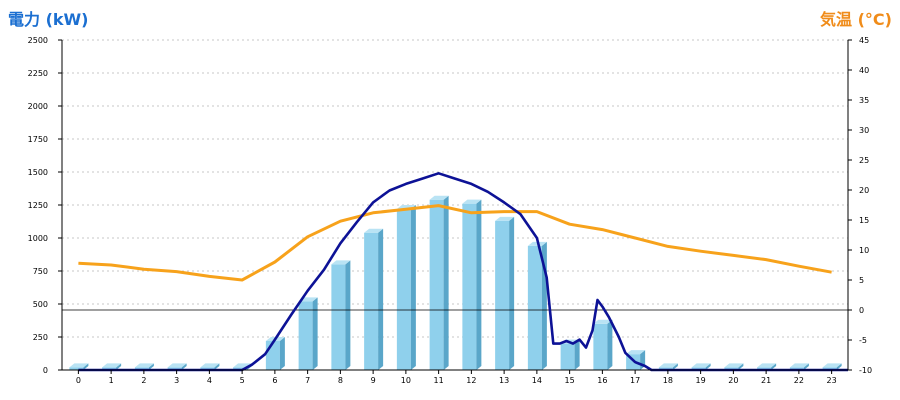 This screenshot has width=900, height=400. Describe the element at coordinates (143, 380) in the screenshot. I see `x-tick-label: 2` at that location.